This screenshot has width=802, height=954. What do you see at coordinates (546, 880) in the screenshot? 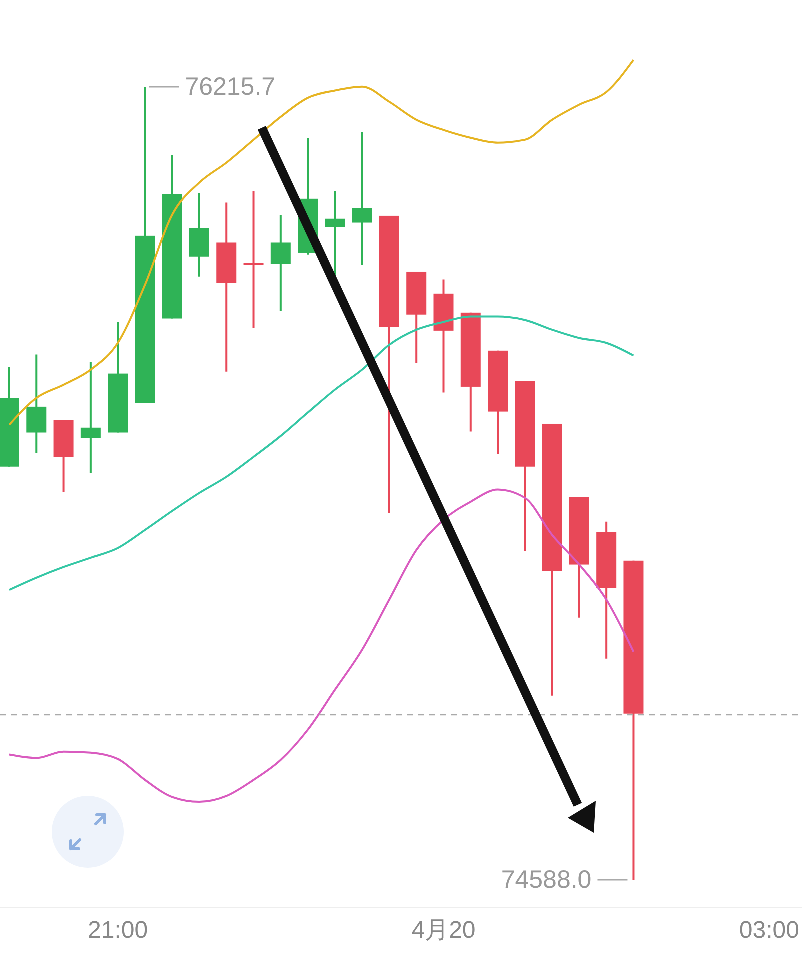
I see `annotation: 74588.0` at bounding box center [546, 880].